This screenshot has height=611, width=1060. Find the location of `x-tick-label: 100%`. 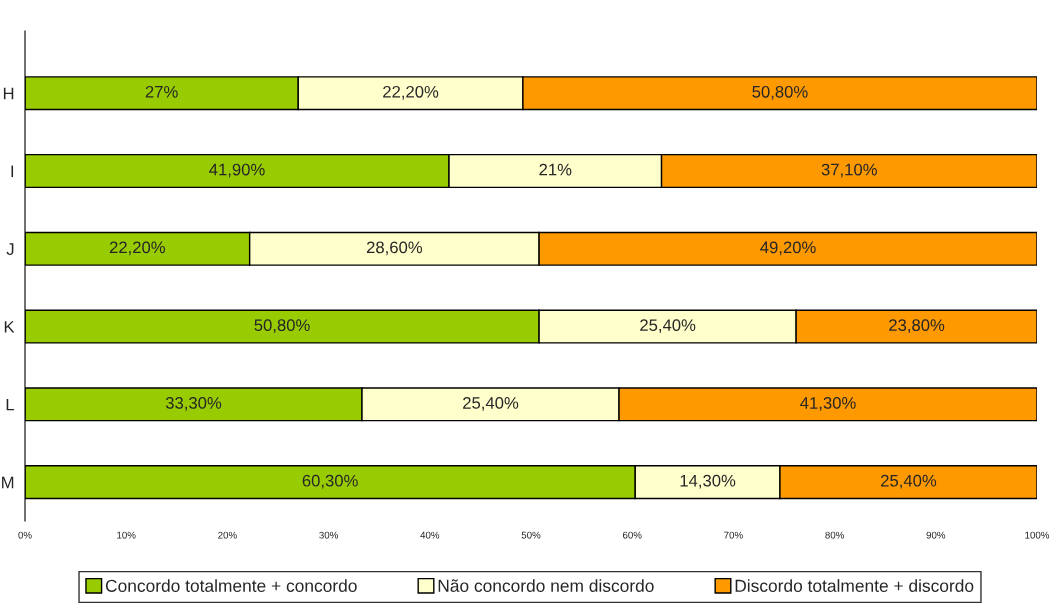

x-tick-label: 100% is located at coordinates (1037, 535).